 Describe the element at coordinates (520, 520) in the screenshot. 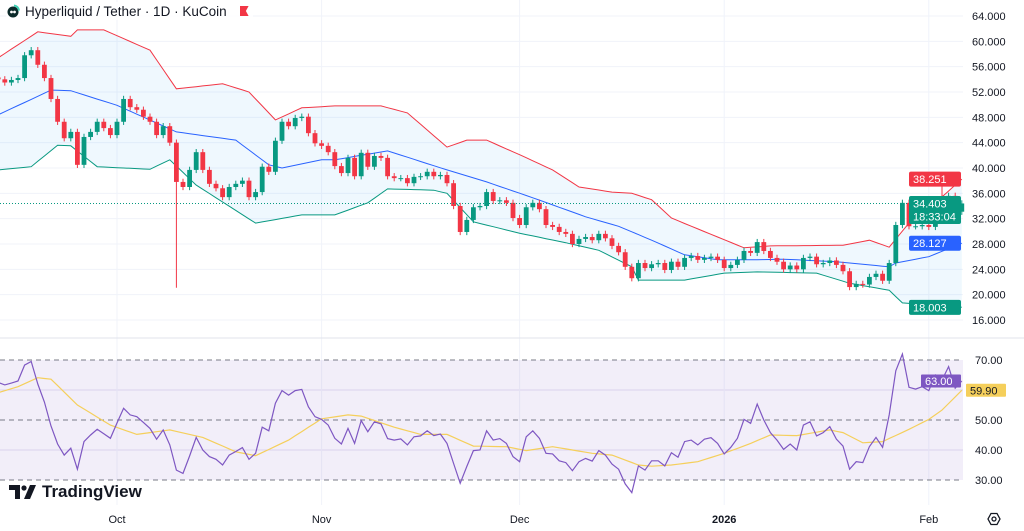

I see `time-axis-label: Dec` at that location.